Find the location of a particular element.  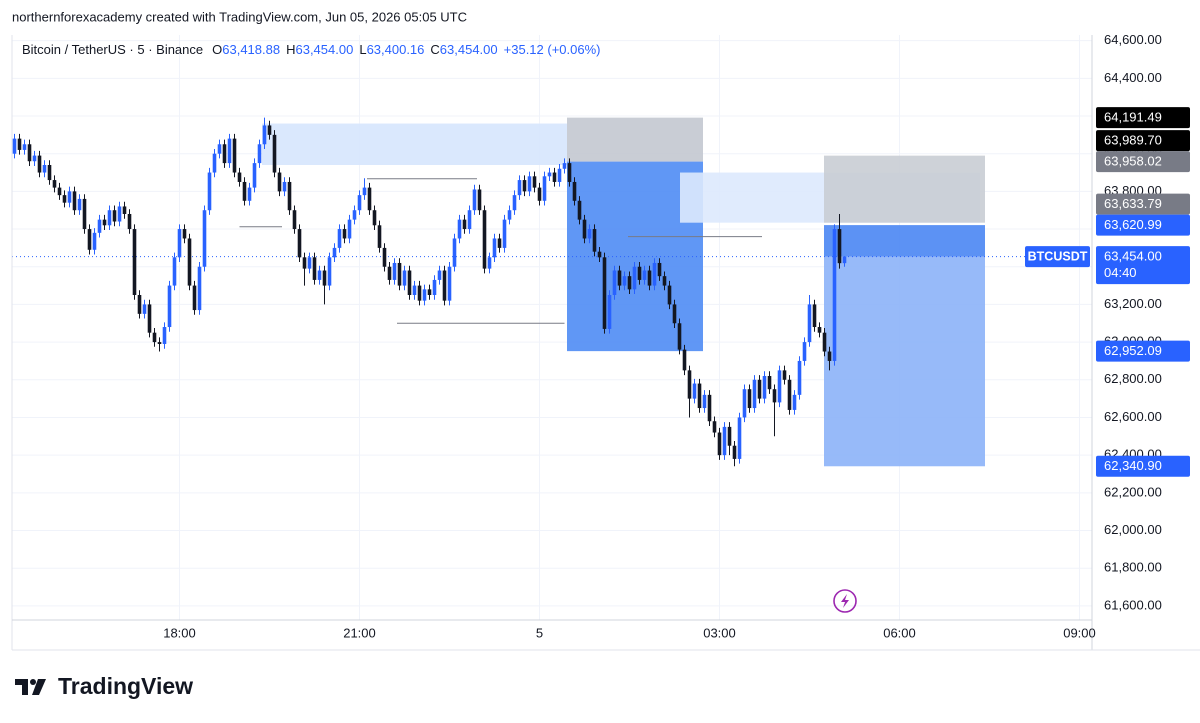

y-tick-label: 63,200.00 is located at coordinates (1133, 303).